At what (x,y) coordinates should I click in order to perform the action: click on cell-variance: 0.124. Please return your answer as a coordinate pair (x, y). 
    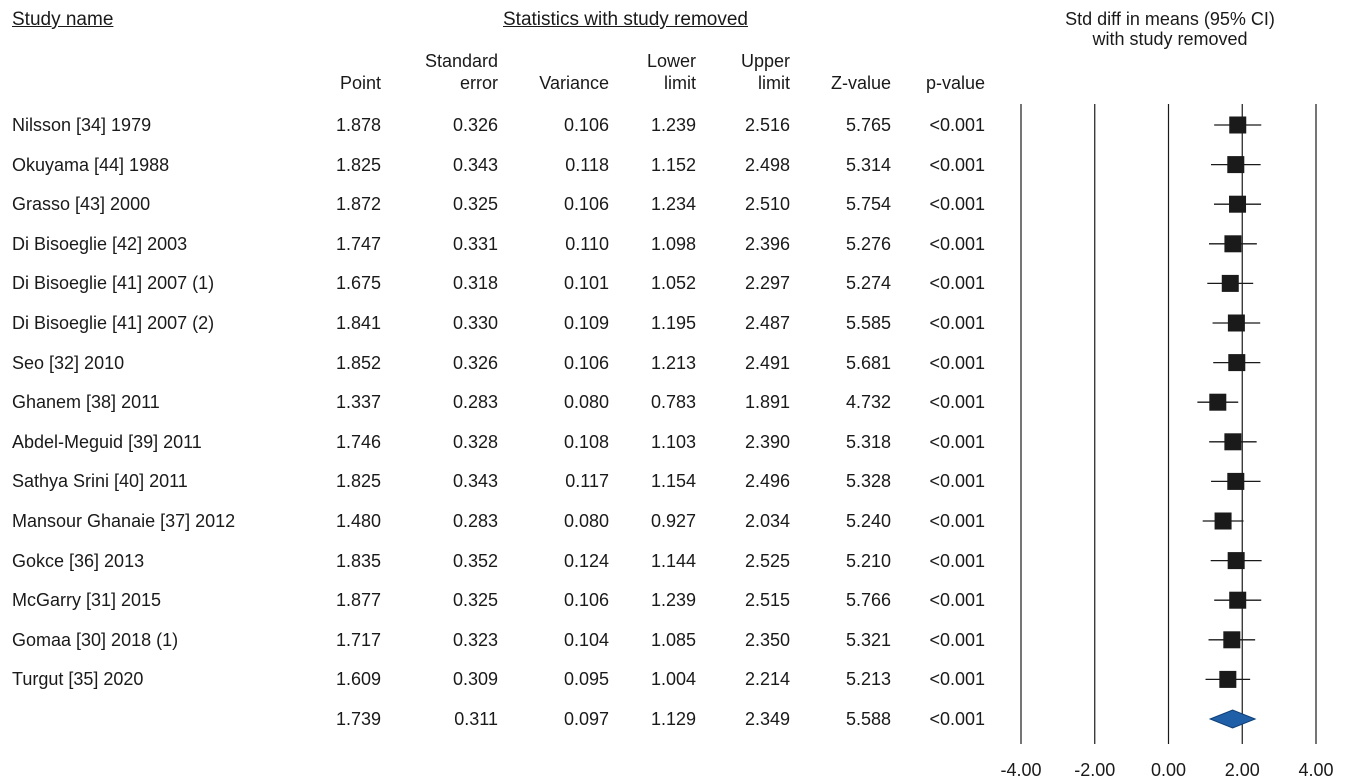
    Looking at the image, I should click on (586, 560).